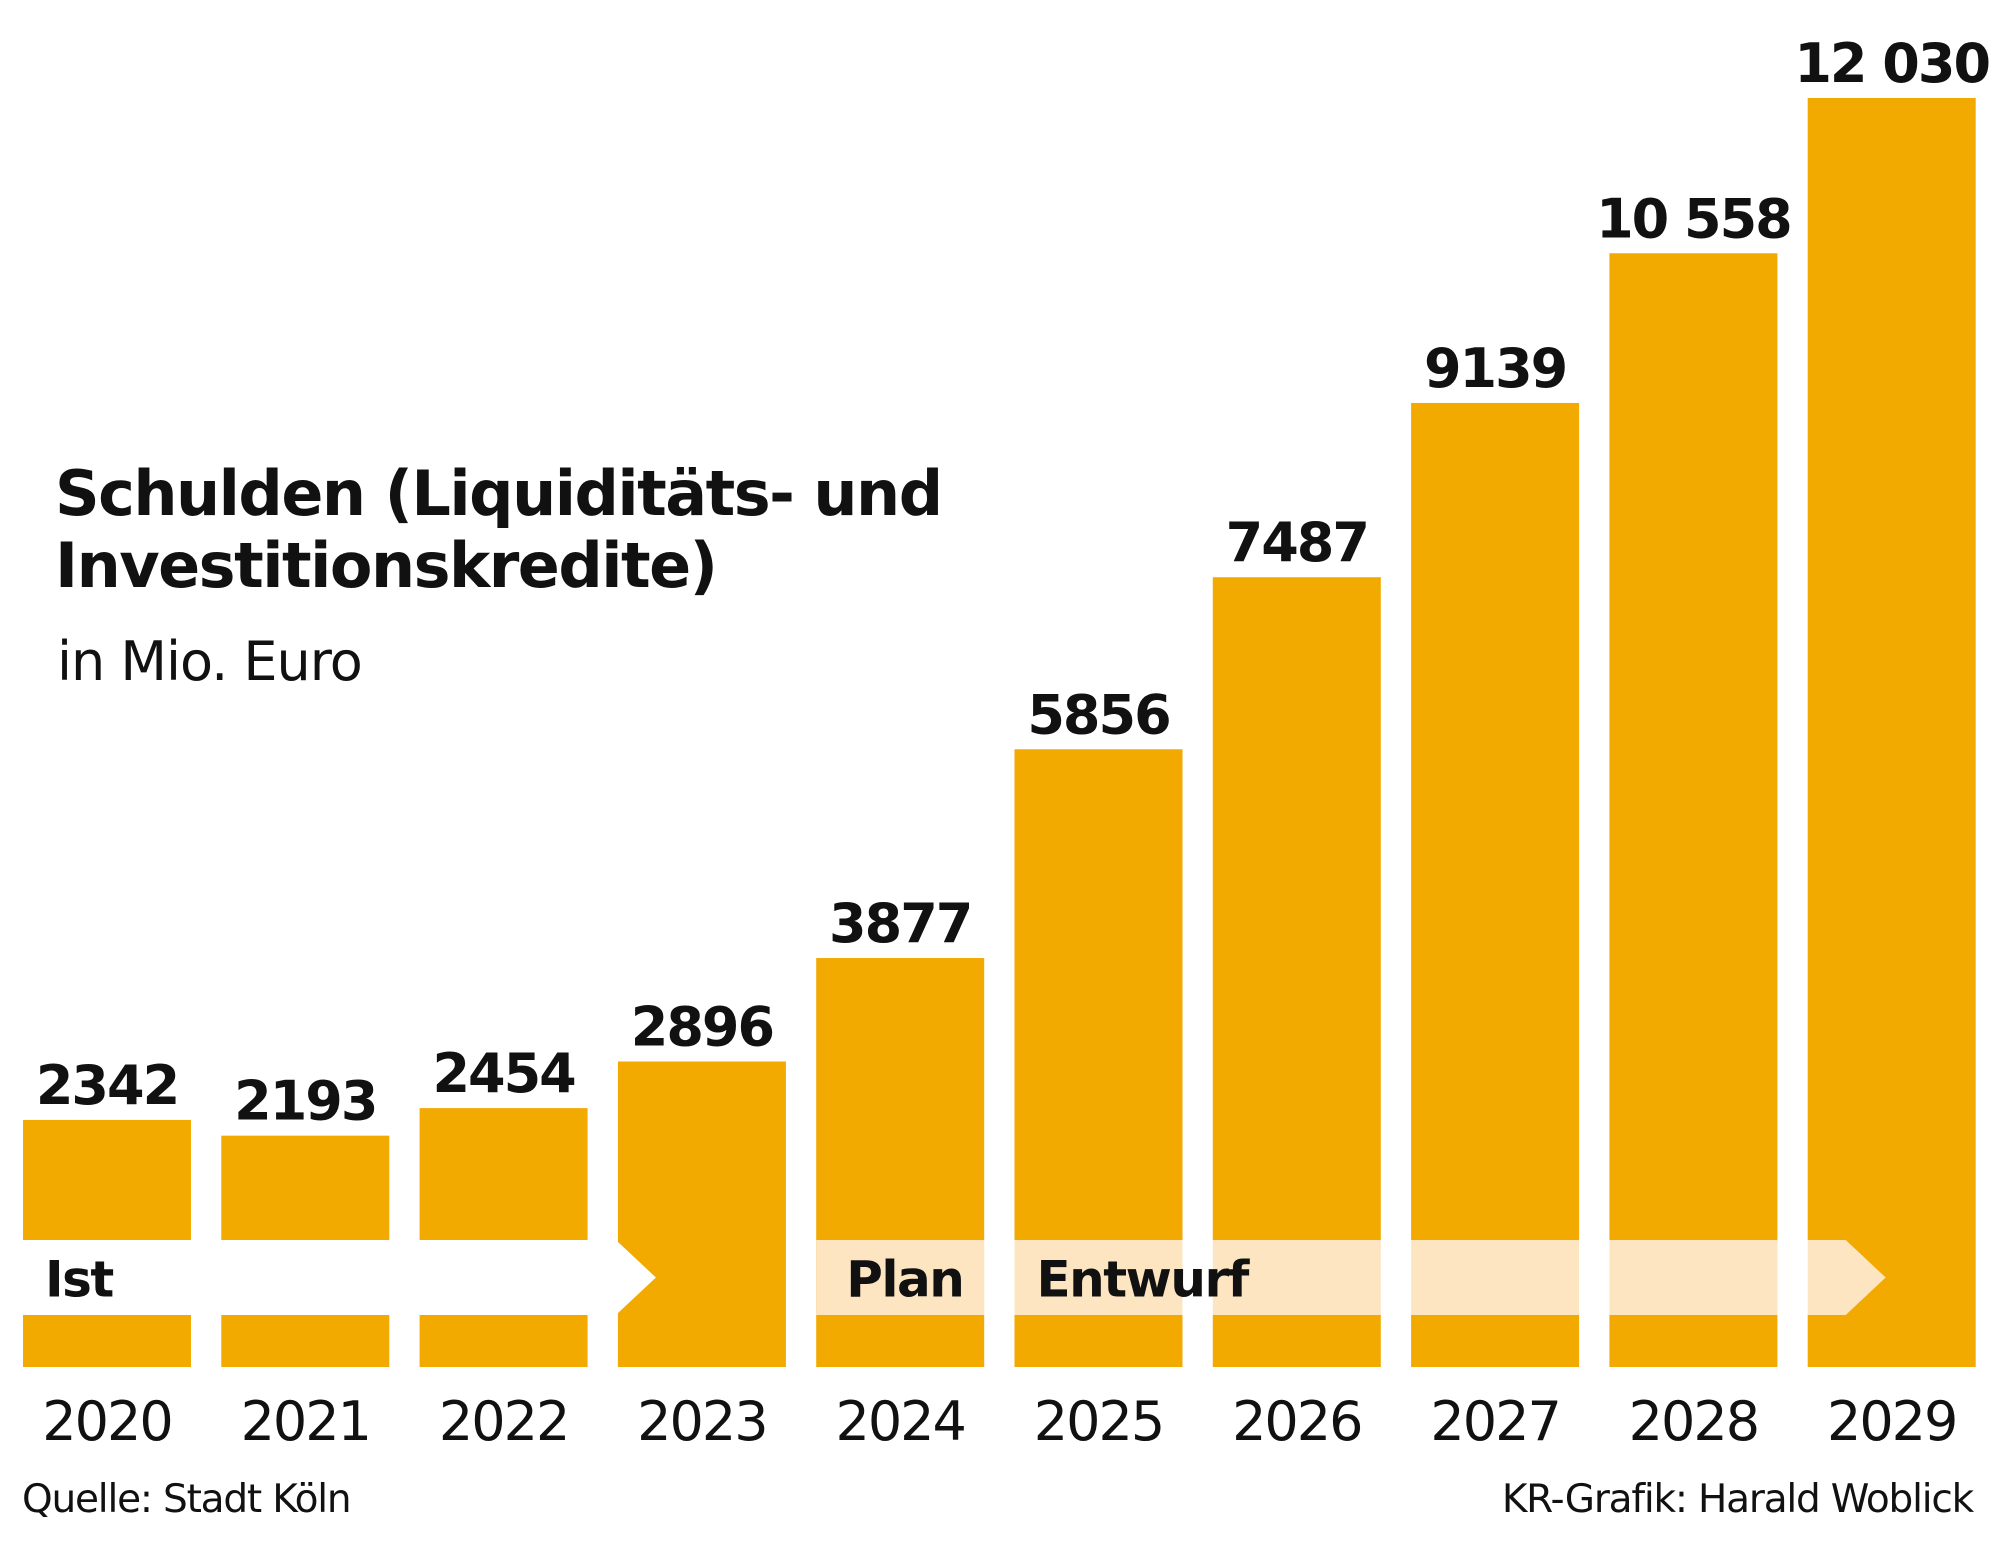  What do you see at coordinates (503, 1237) in the screenshot?
I see `bar-2022` at bounding box center [503, 1237].